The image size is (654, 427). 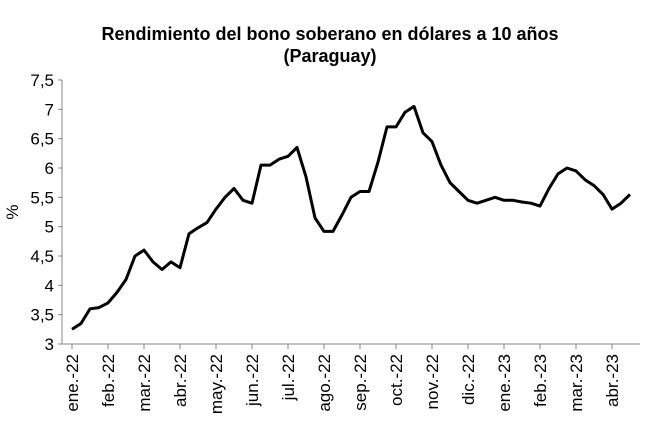 What do you see at coordinates (360, 382) in the screenshot?
I see `x-tick-label: sep.-22` at bounding box center [360, 382].